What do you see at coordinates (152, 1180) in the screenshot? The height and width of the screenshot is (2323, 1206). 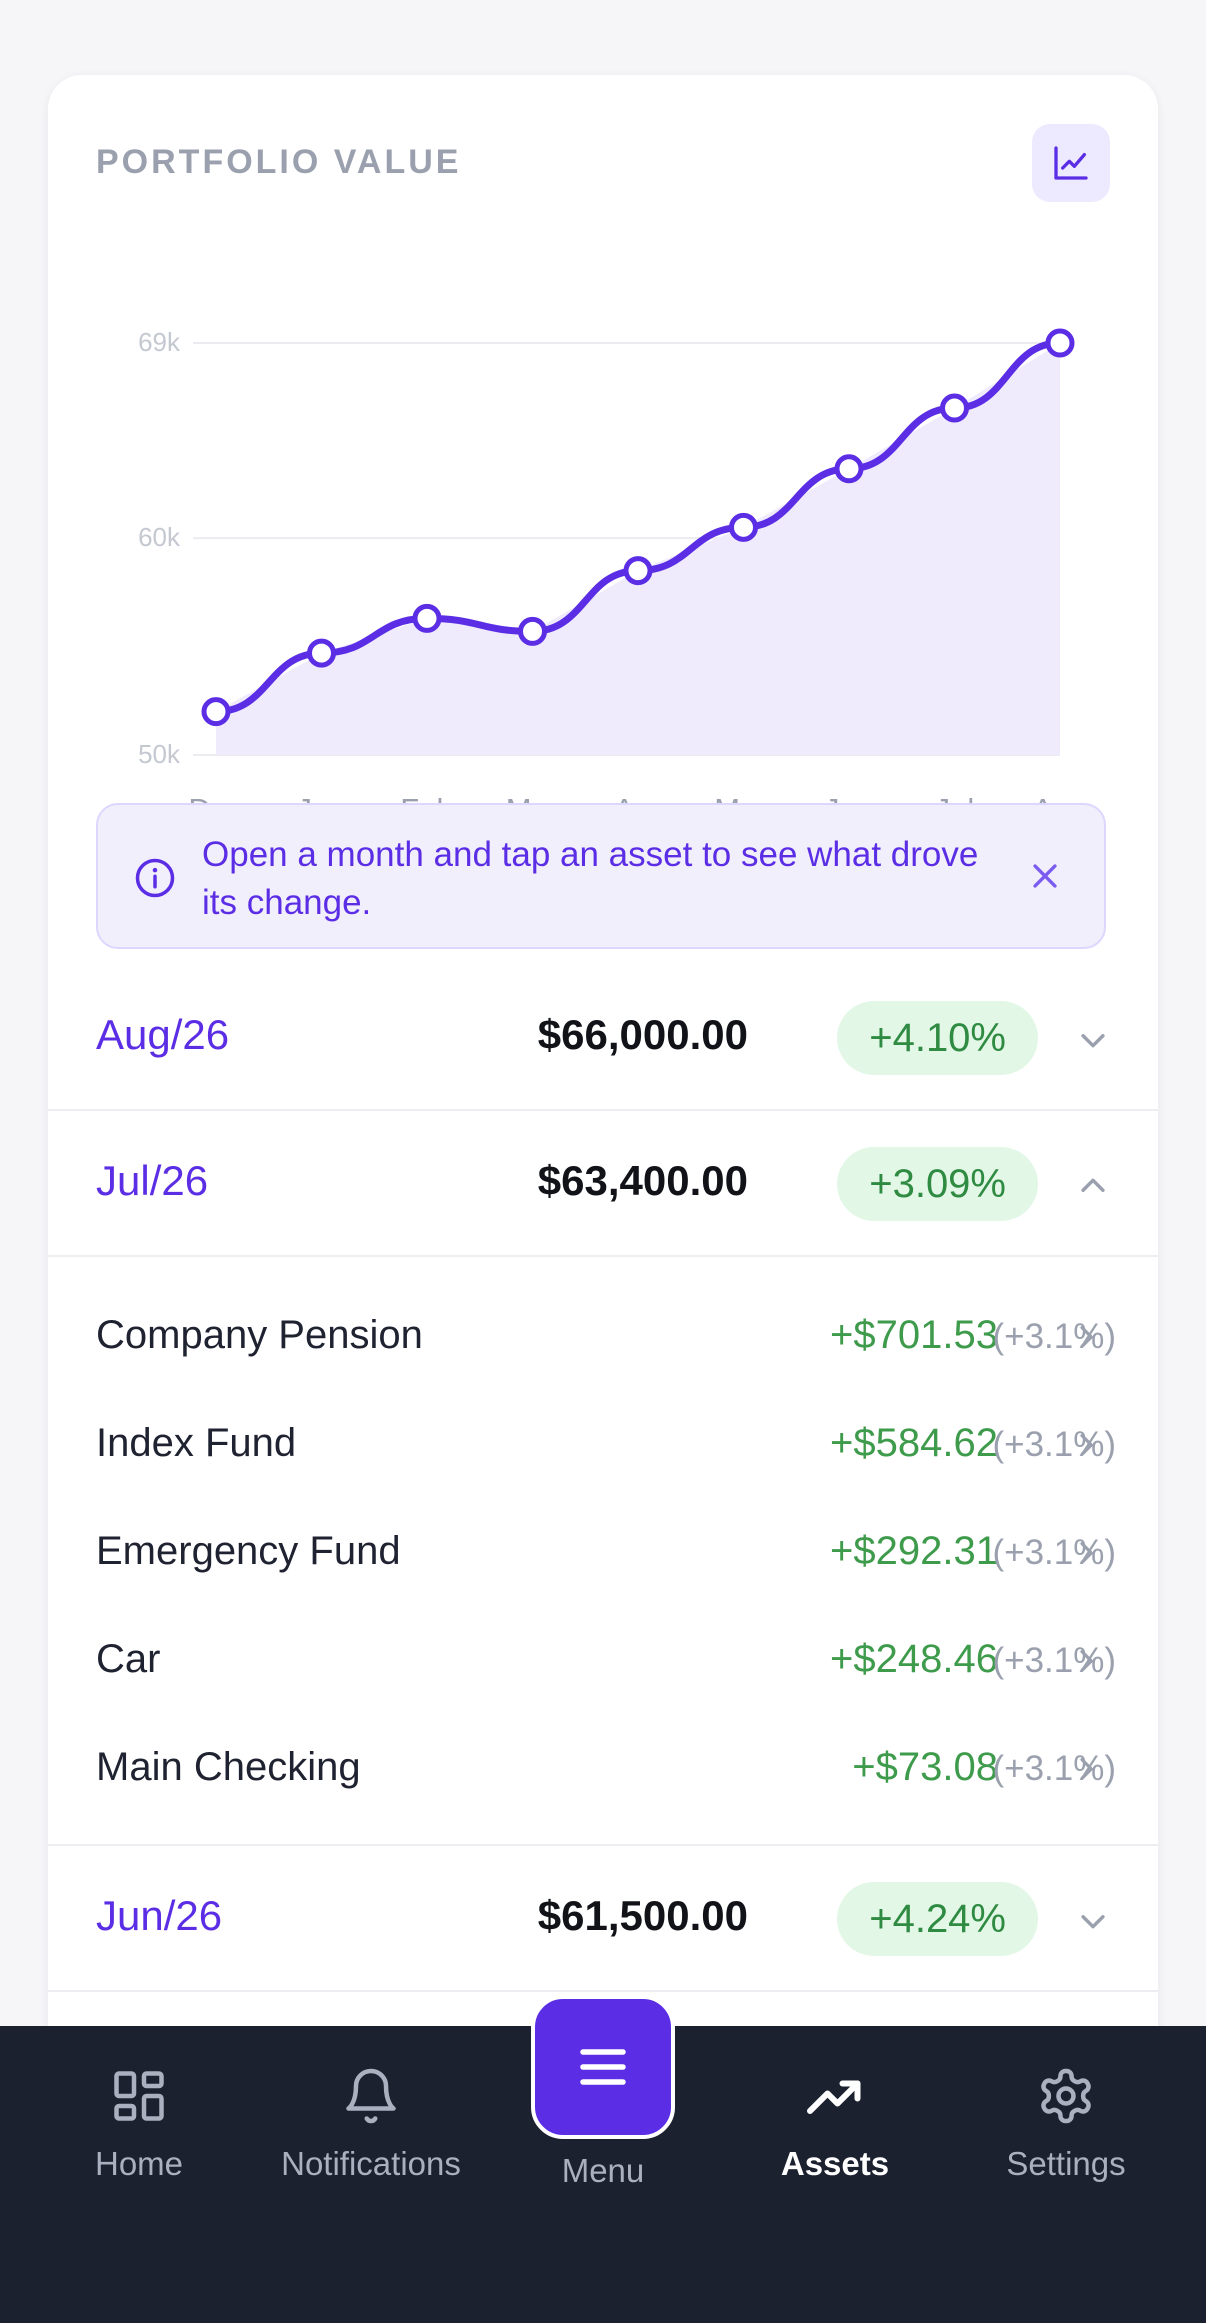 I see `month-label: Jul/26` at bounding box center [152, 1180].